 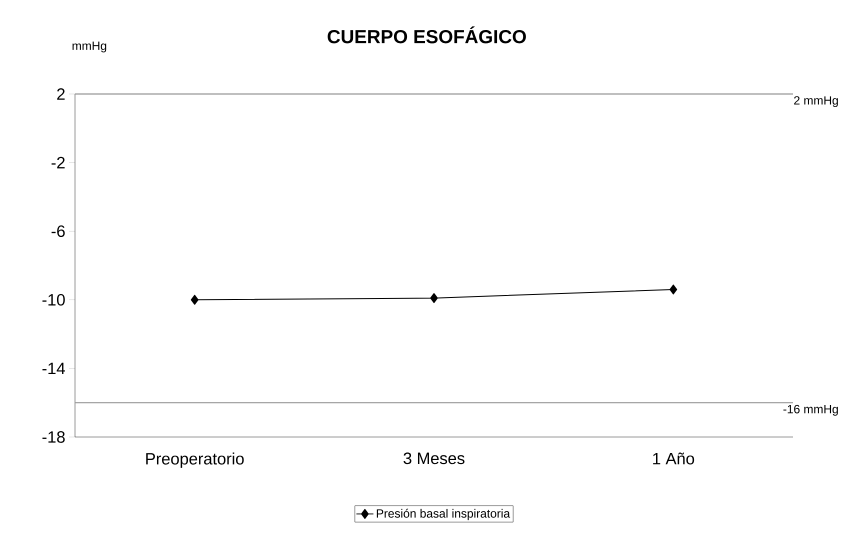 What do you see at coordinates (61, 94) in the screenshot?
I see `y-tick-label: 2` at bounding box center [61, 94].